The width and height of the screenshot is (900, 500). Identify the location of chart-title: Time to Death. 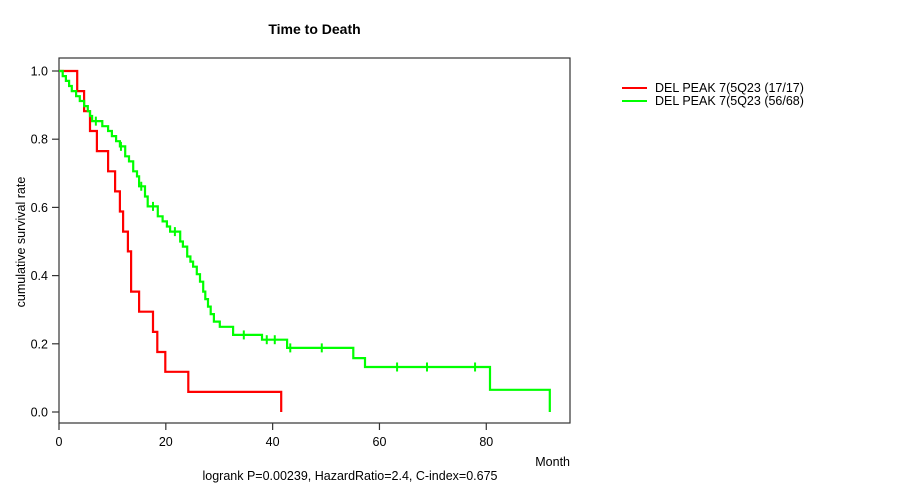
(314, 29).